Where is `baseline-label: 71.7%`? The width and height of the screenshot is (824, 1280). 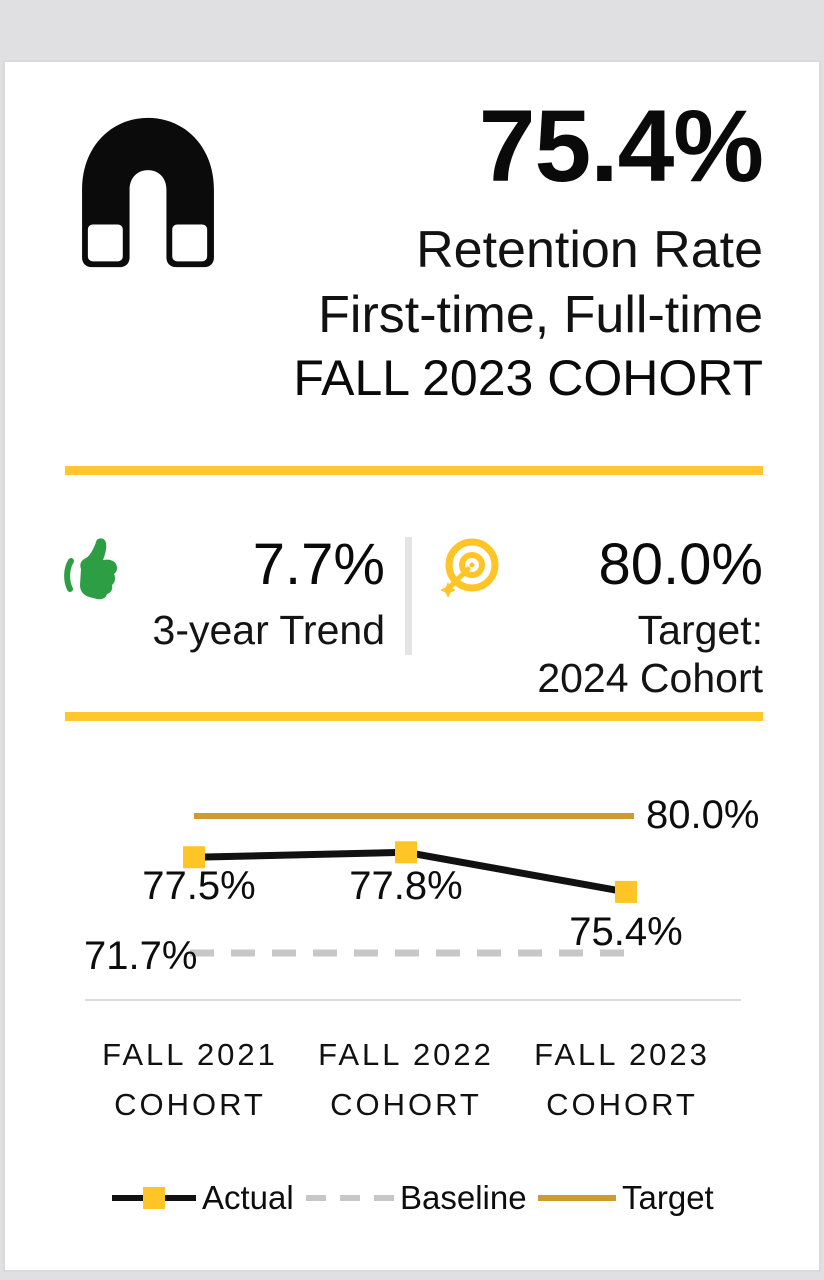
baseline-label: 71.7% is located at coordinates (141, 956).